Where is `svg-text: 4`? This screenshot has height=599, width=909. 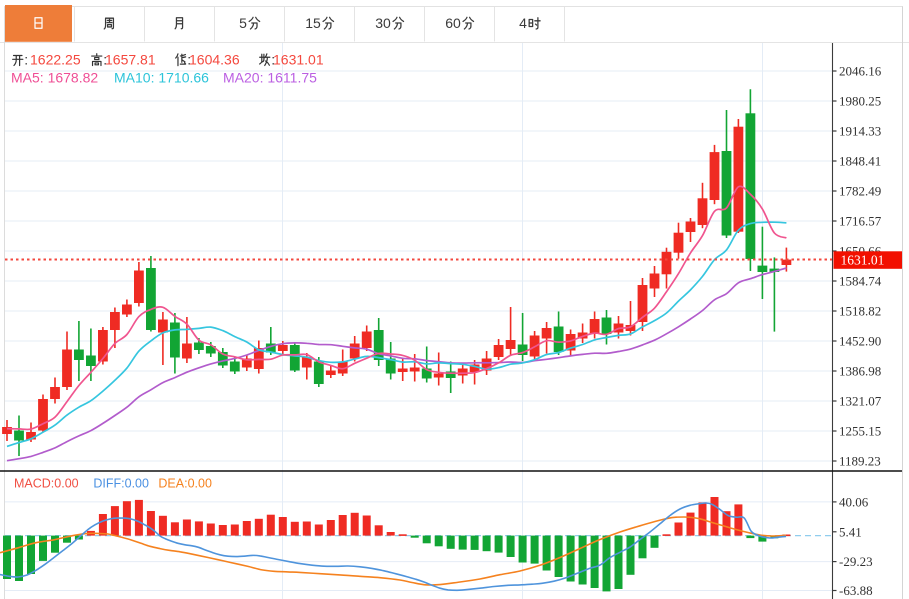 svg-text: 4 is located at coordinates (523, 23).